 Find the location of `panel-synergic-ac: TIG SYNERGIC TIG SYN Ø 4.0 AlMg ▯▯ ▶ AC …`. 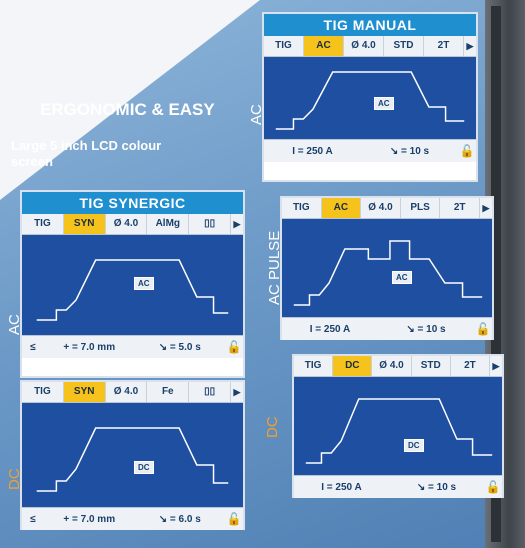

panel-synergic-ac: TIG SYNERGIC TIG SYN Ø 4.0 AlMg ▯▯ ▶ AC … is located at coordinates (132, 284).